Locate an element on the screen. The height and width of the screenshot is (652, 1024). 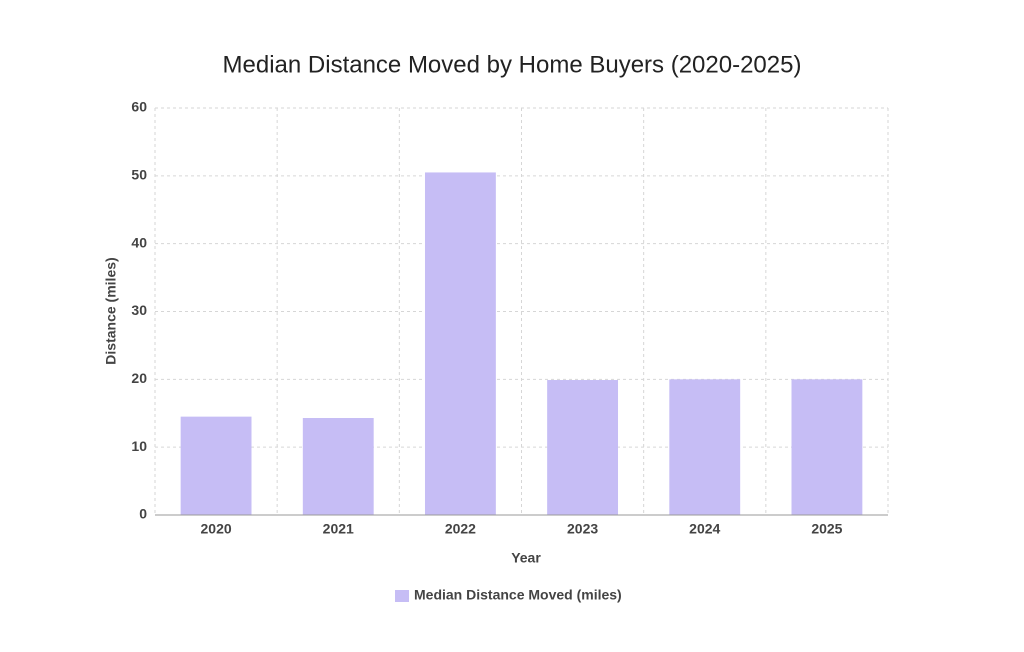
legend-swatch is located at coordinates (402, 596).